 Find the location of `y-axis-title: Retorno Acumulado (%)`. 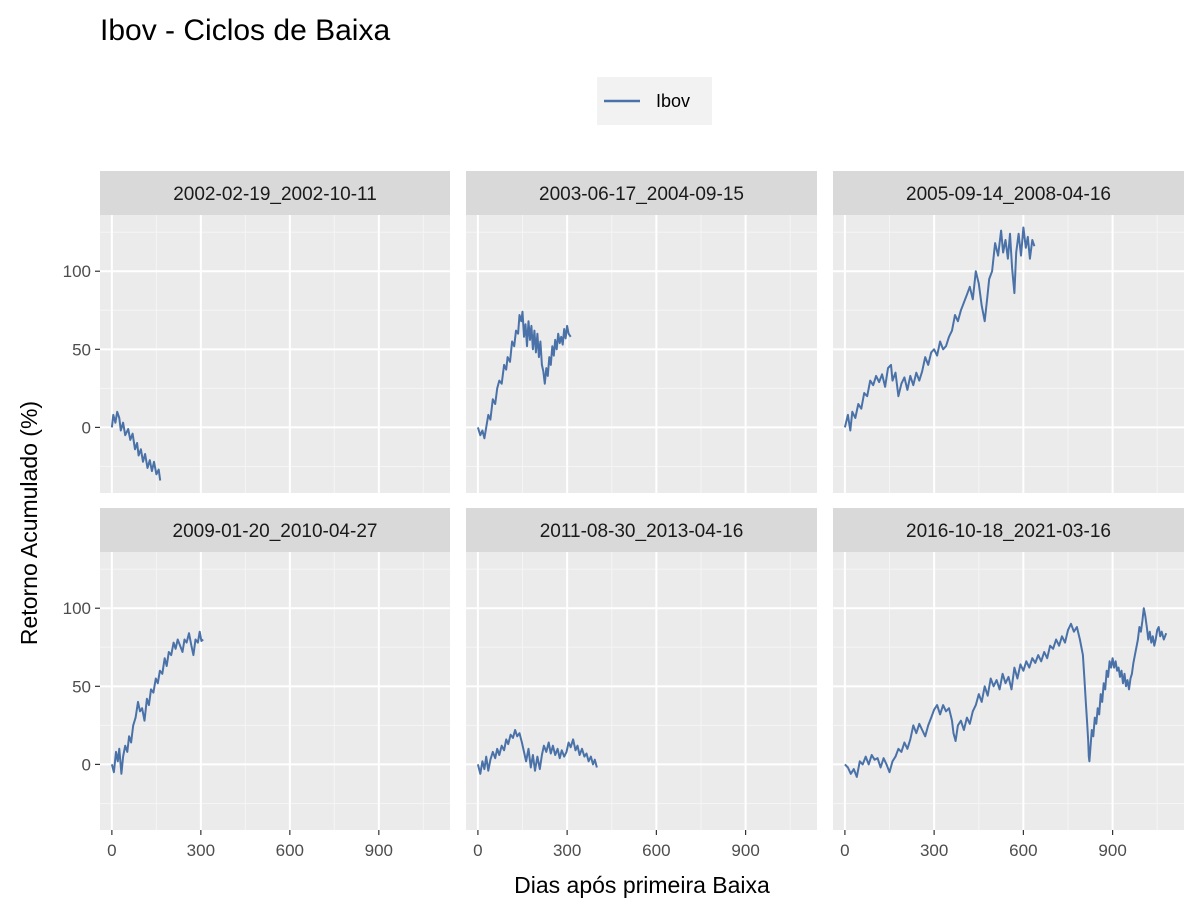

y-axis-title: Retorno Acumulado (%) is located at coordinates (29, 523).